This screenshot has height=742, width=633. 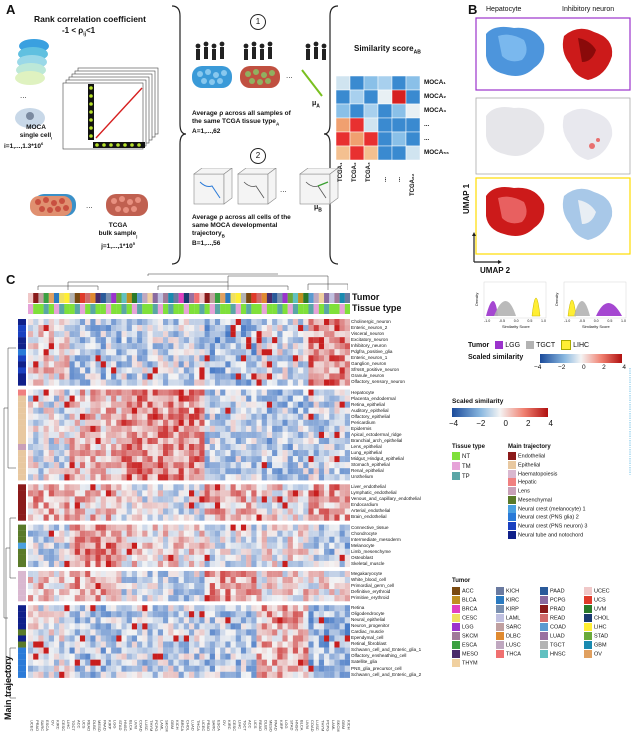 I want to click on row-label: Connective_tissue, so click(x=370, y=527).